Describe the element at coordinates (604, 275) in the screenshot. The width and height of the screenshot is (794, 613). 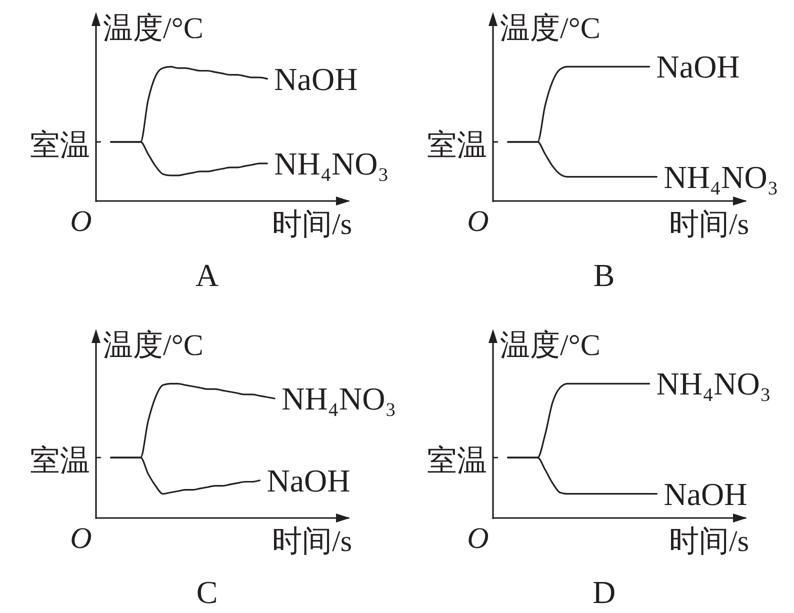
I see `text: B` at that location.